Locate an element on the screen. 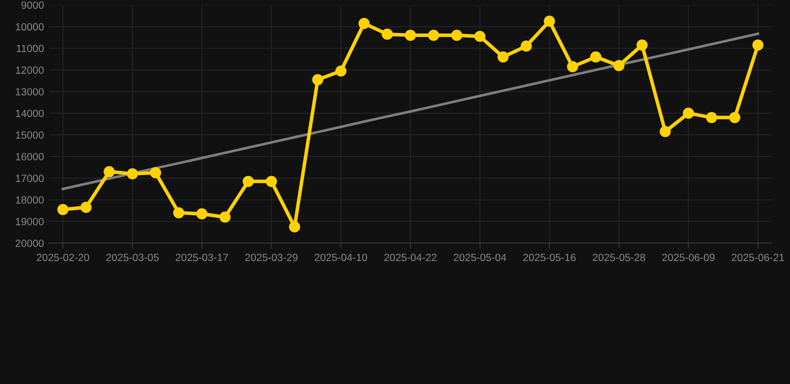 This screenshot has width=790, height=384. y-tick-label: 14000 is located at coordinates (30, 114).